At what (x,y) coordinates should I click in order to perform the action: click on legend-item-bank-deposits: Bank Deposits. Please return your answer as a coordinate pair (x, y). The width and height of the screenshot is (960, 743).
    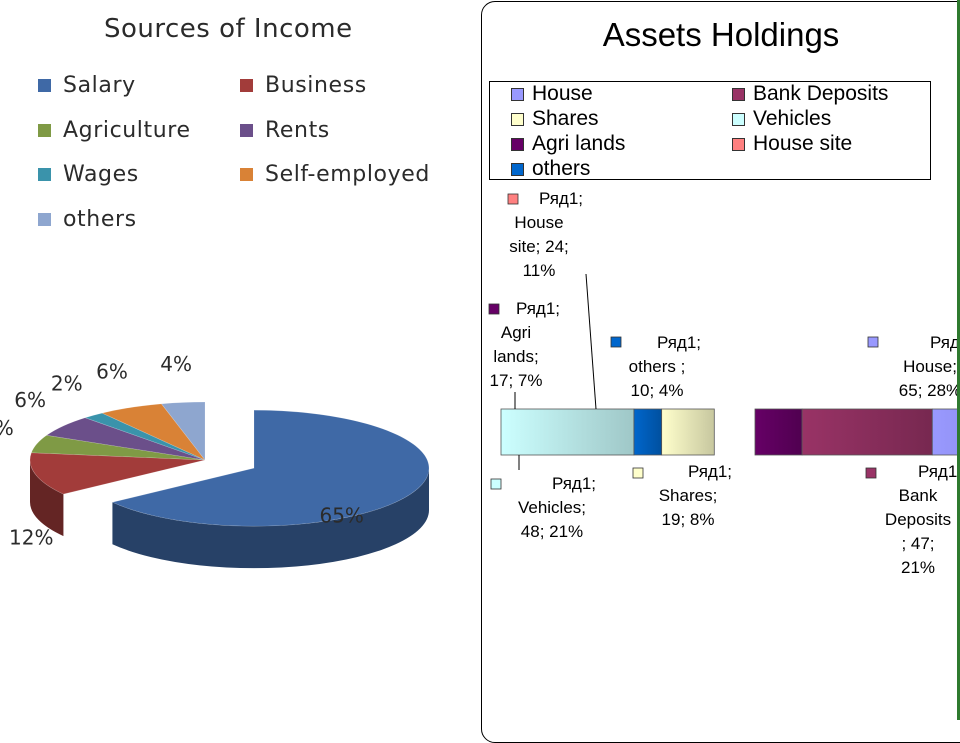
    Looking at the image, I should click on (810, 94).